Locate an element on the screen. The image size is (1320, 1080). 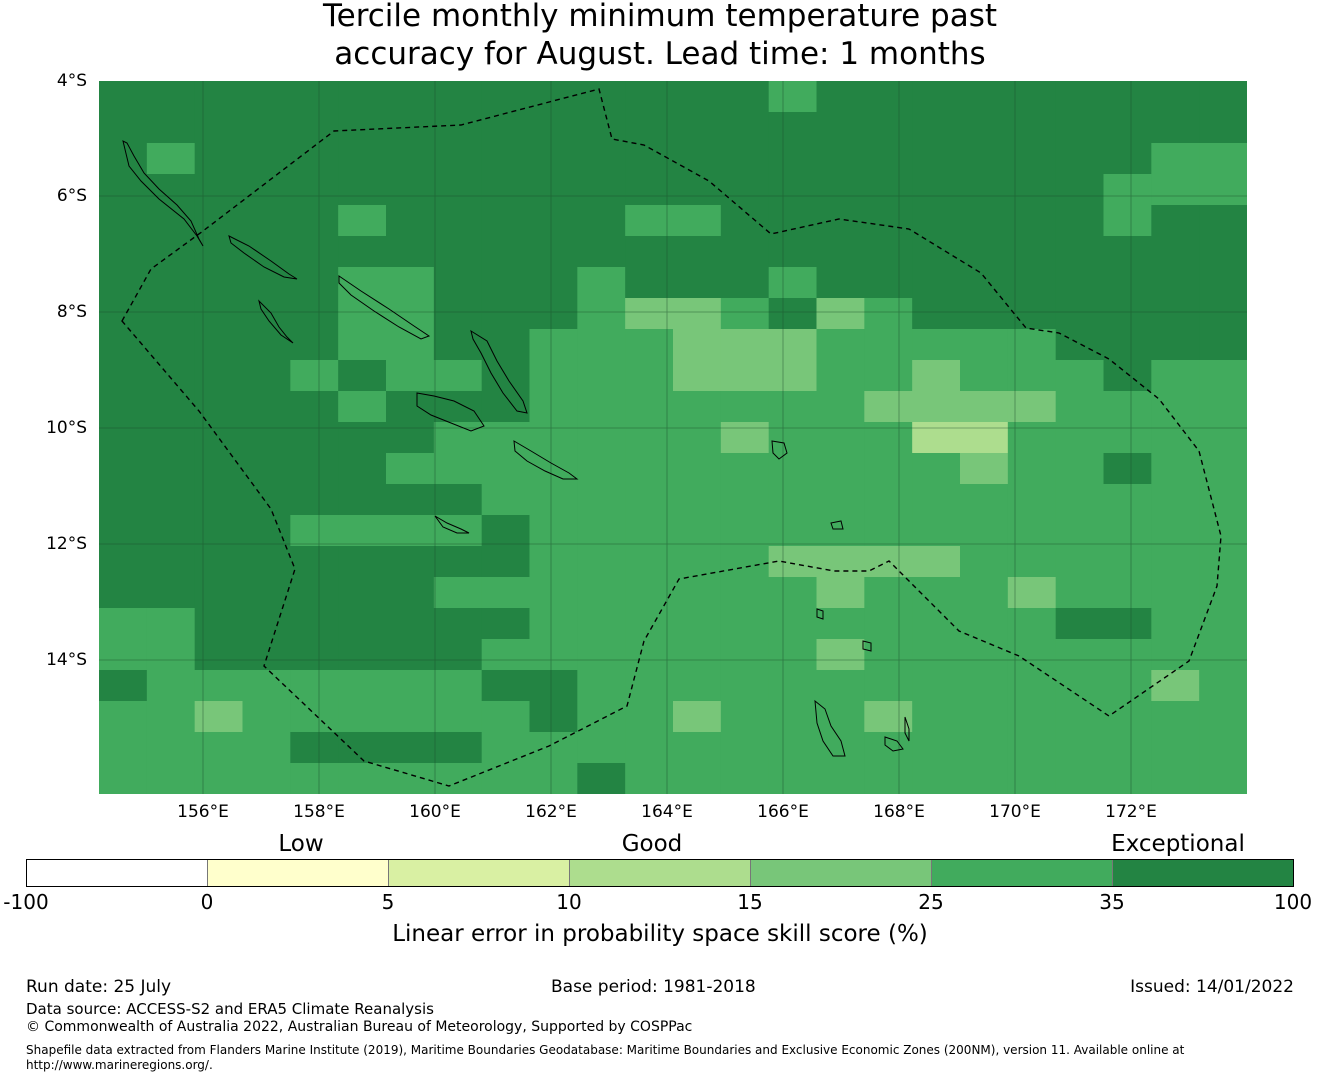
base-period: Base period: 1981-2018 is located at coordinates (653, 987).